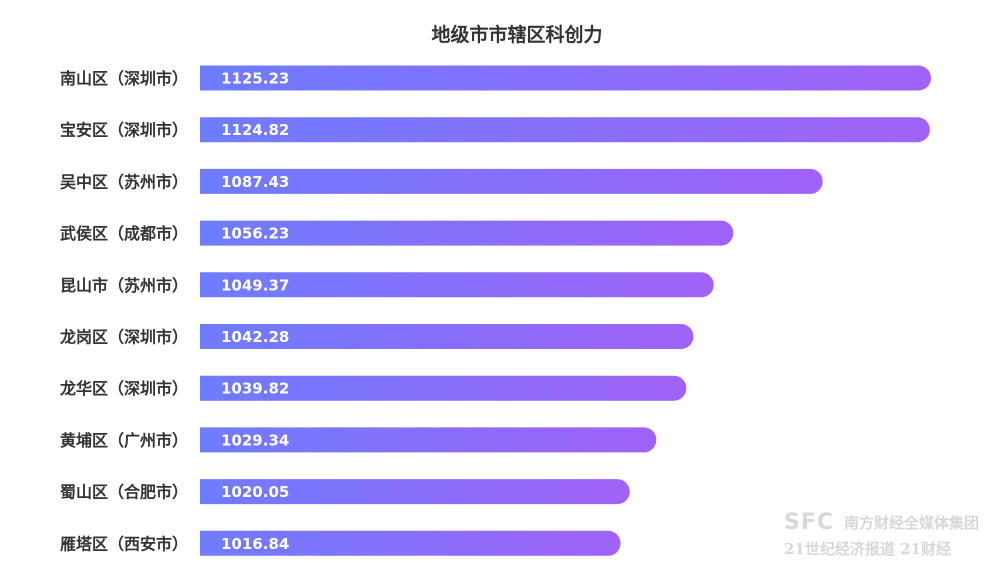  Describe the element at coordinates (255, 285) in the screenshot. I see `value-label-5: 1049.37` at that location.